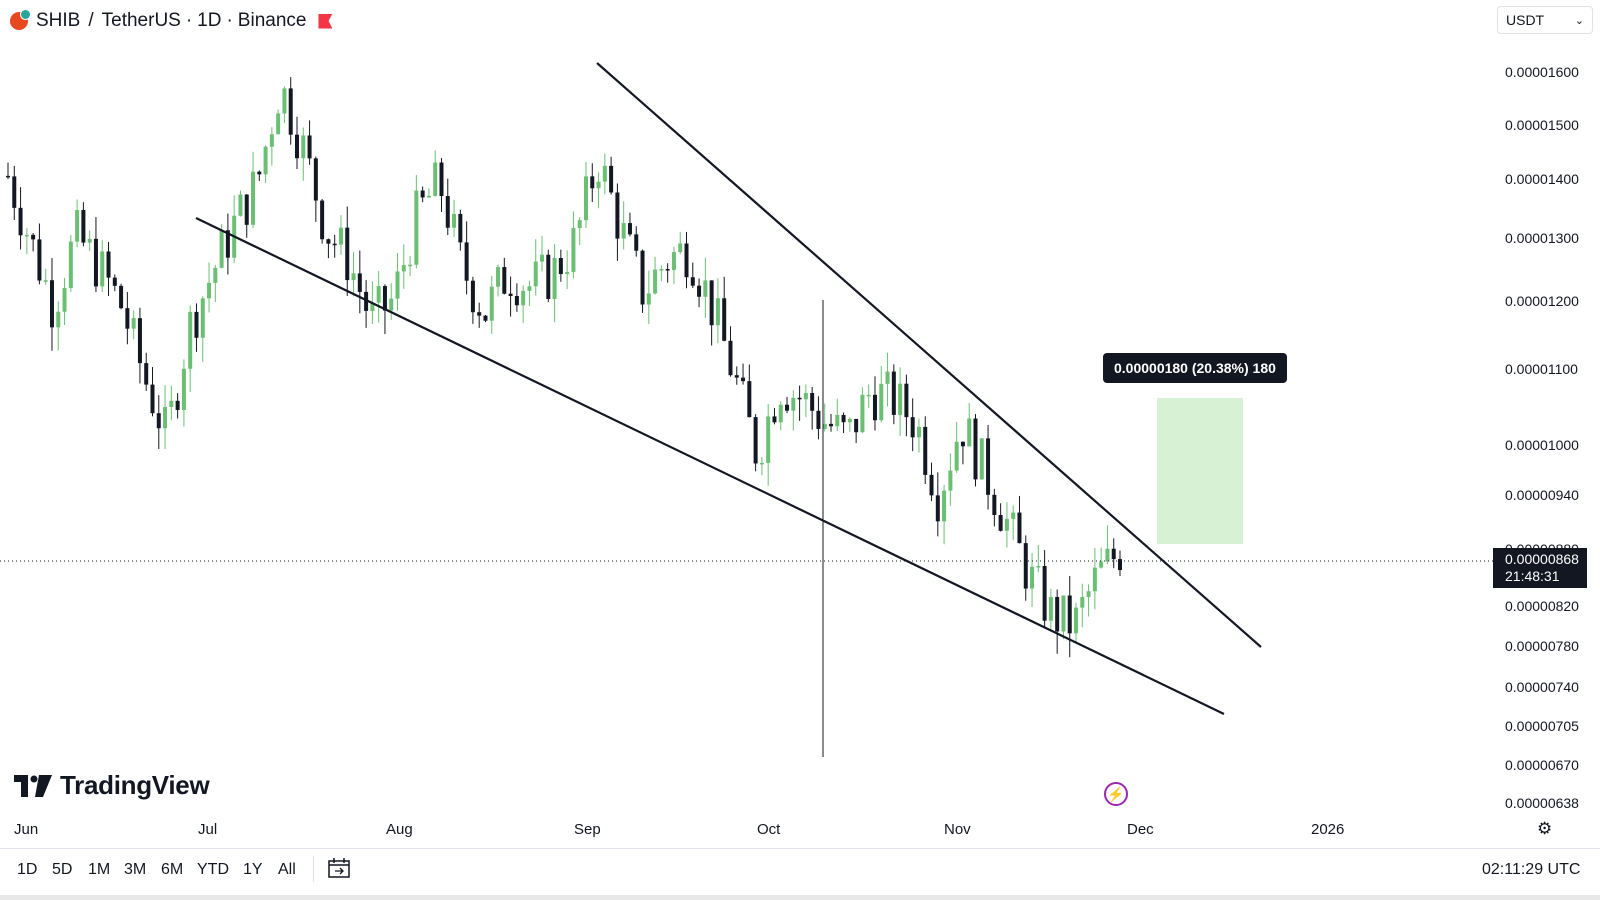  What do you see at coordinates (27, 869) in the screenshot?
I see `range-button-1d: 1D` at bounding box center [27, 869].